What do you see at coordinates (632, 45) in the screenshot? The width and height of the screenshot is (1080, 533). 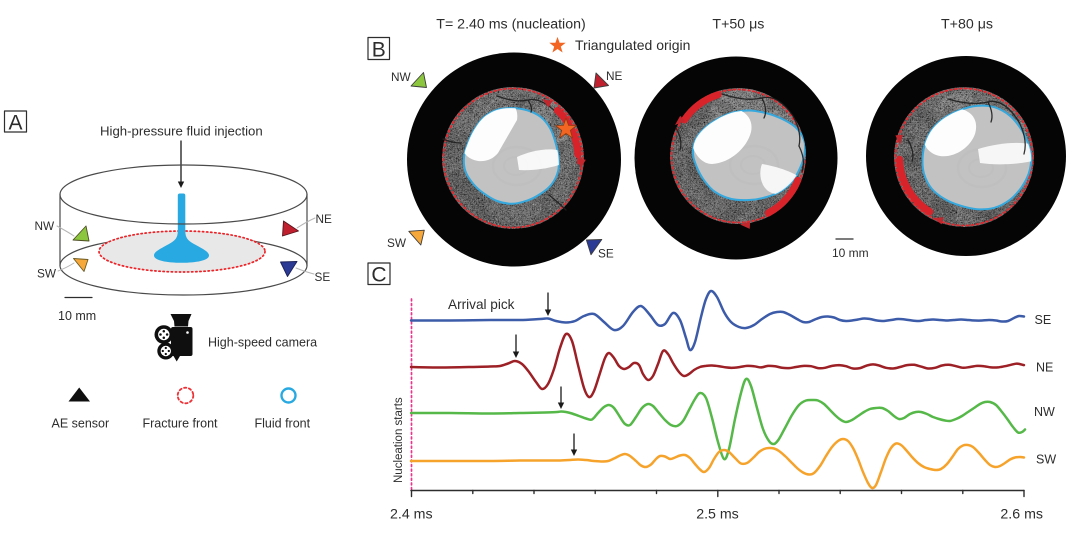 I see `svg-text: Triangulated origin` at bounding box center [632, 45].